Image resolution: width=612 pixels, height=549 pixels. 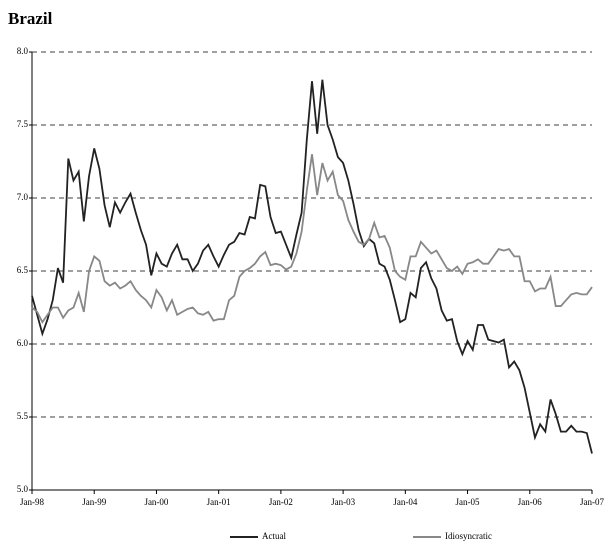 What do you see at coordinates (23, 270) in the screenshot?
I see `y-tick-label: 6.5` at bounding box center [23, 270].